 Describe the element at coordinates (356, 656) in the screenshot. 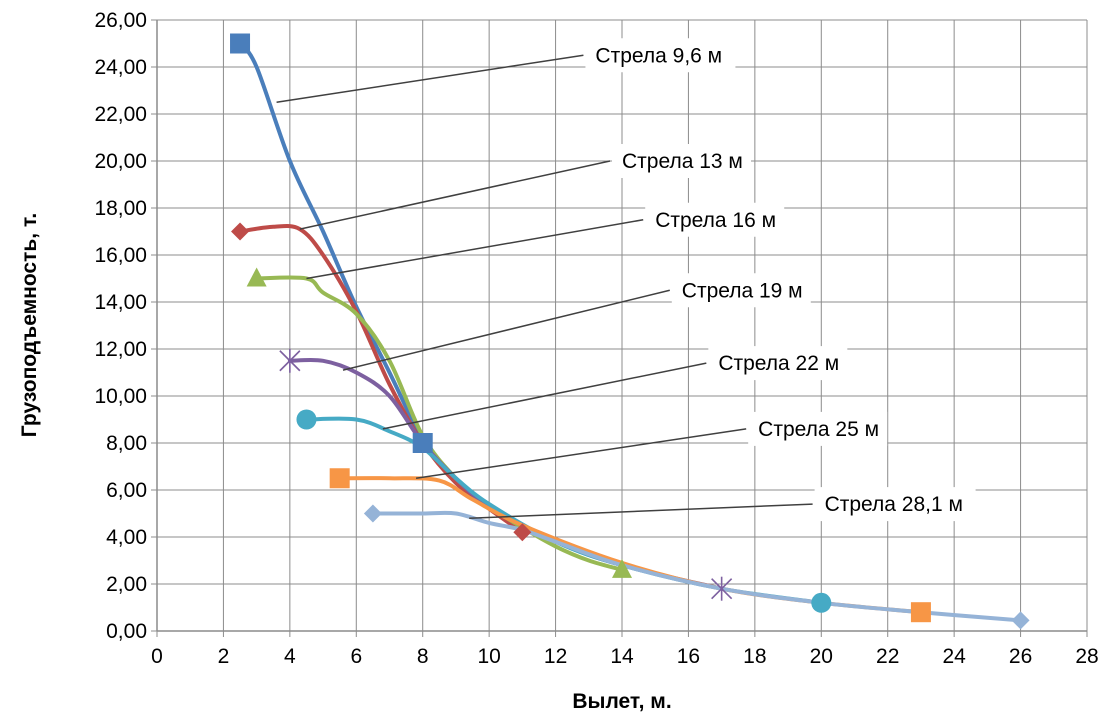

I see `x-tick-label: 6` at that location.